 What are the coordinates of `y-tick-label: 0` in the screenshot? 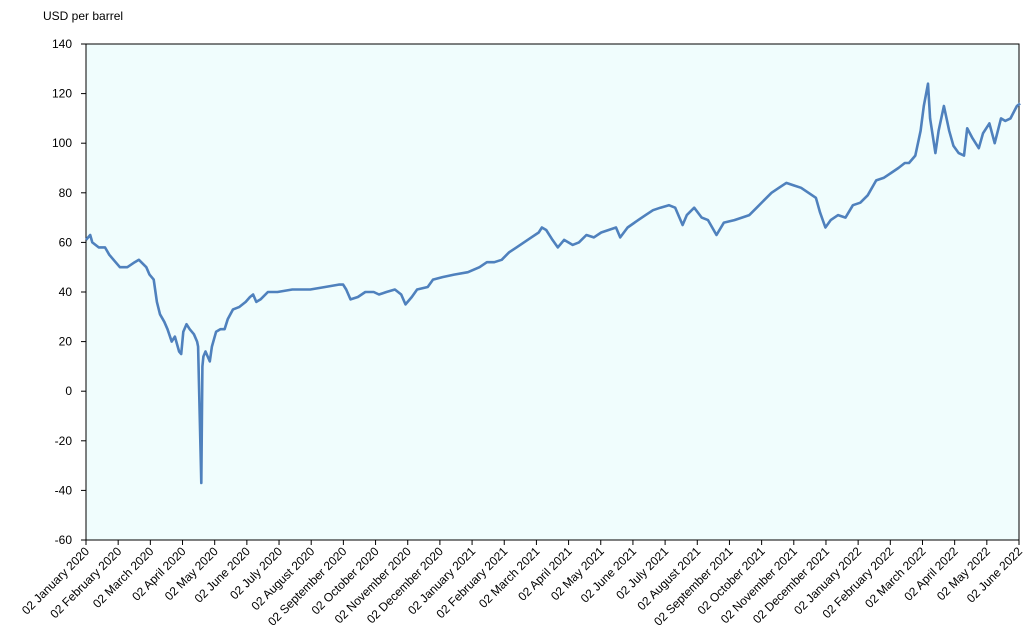 It's located at (68, 391).